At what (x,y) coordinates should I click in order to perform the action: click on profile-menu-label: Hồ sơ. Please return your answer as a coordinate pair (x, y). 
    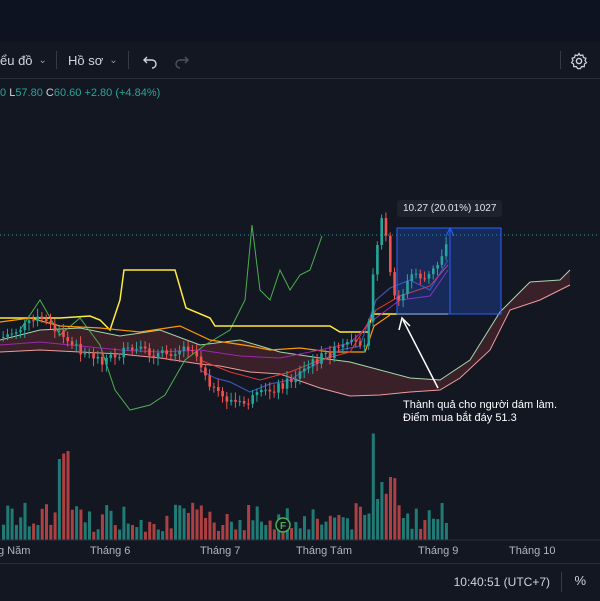
    Looking at the image, I should click on (86, 60).